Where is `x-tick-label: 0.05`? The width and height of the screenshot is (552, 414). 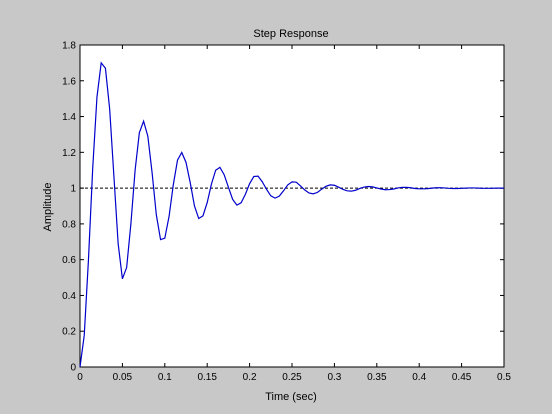
x-tick-label: 0.05 is located at coordinates (123, 377).